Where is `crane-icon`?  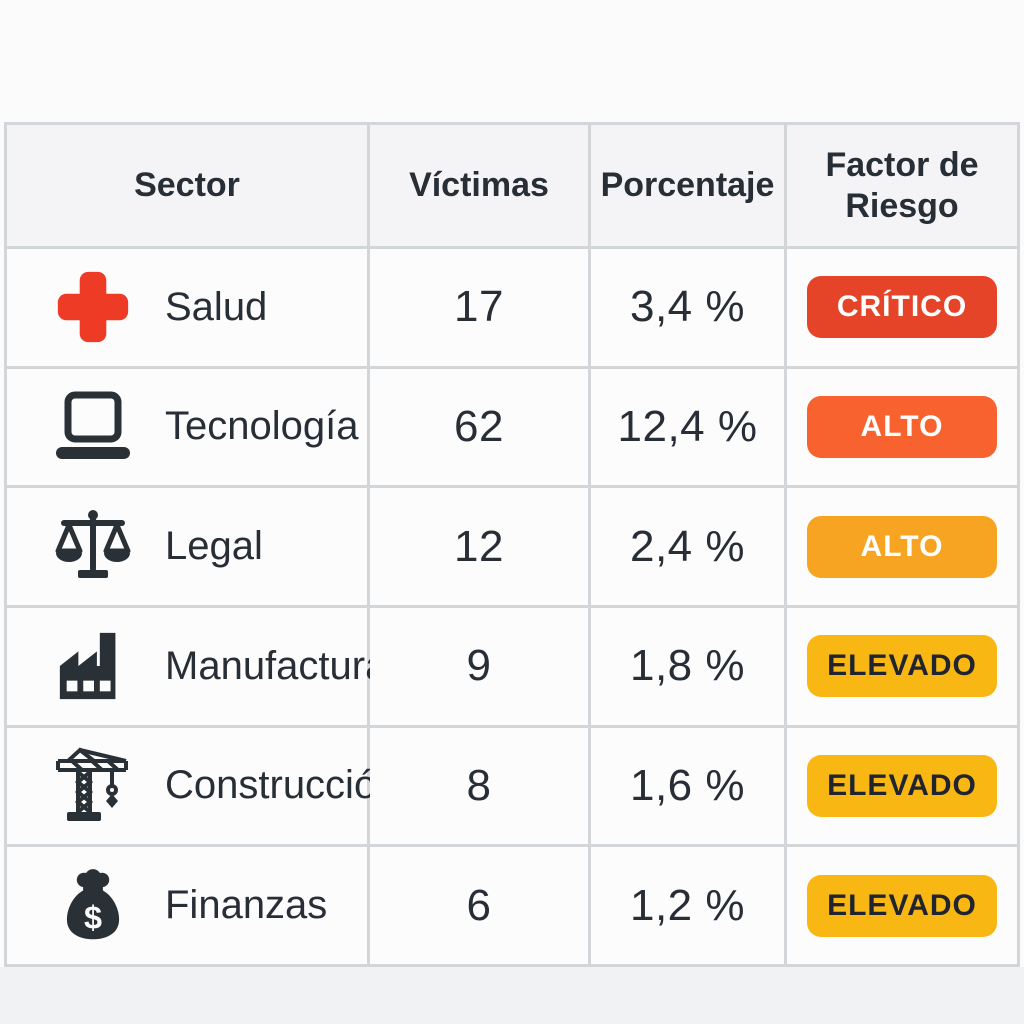
crane-icon is located at coordinates (93, 786).